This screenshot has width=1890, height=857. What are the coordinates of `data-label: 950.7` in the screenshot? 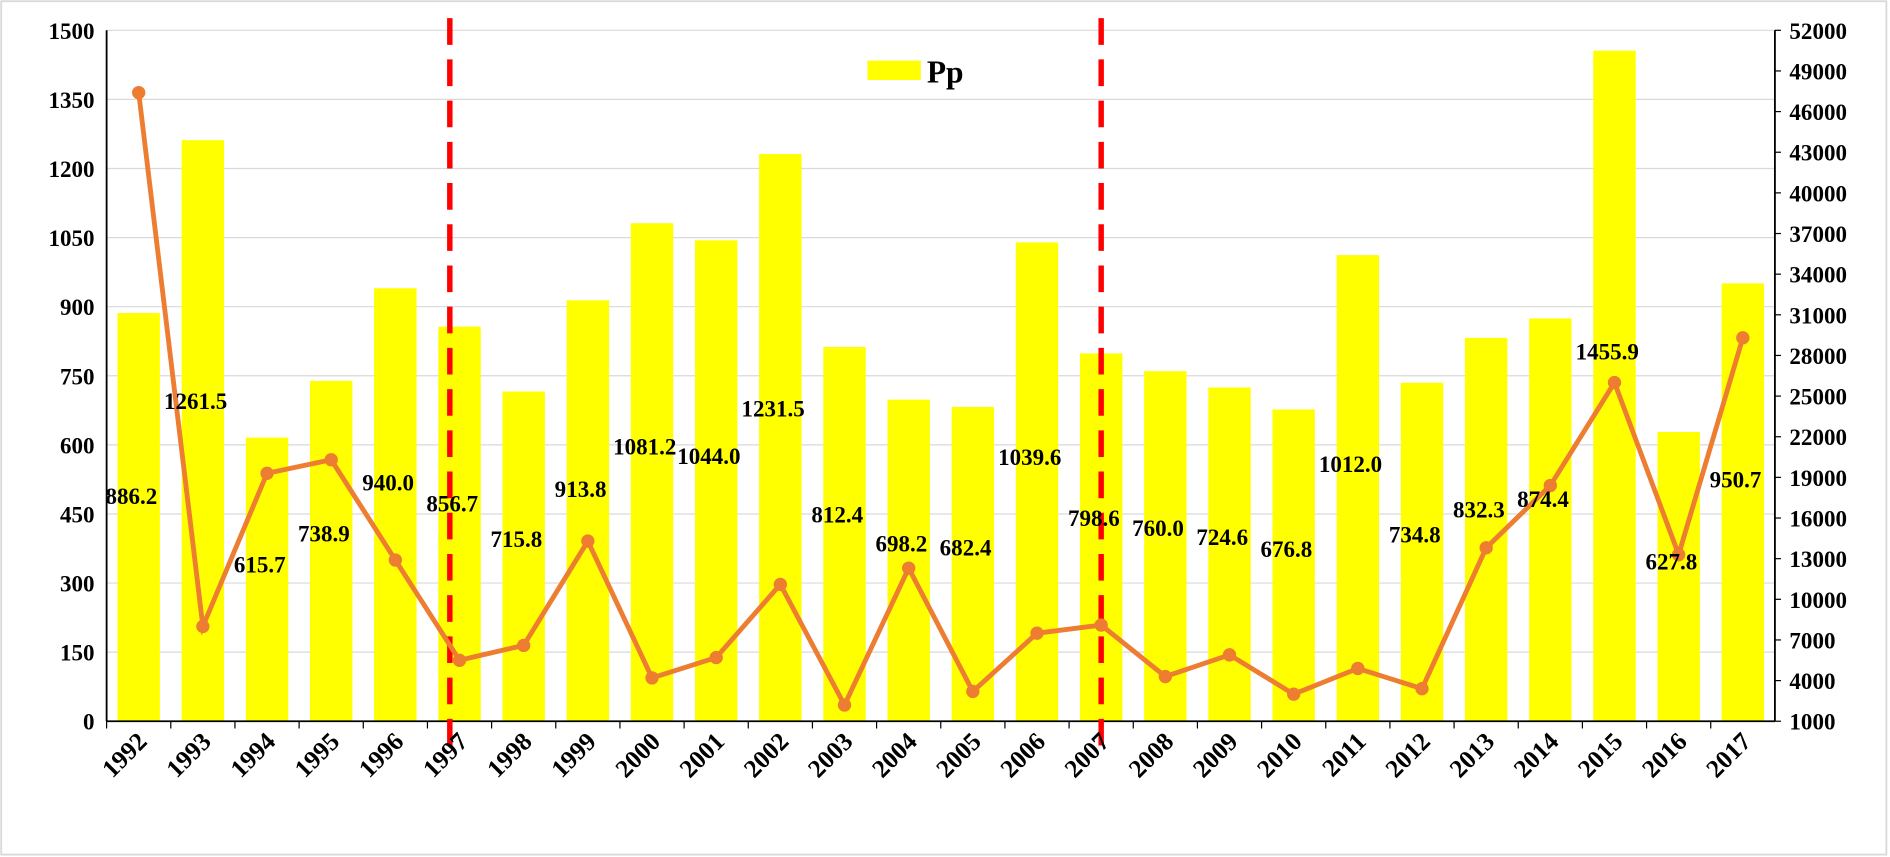 It's located at (1736, 480).